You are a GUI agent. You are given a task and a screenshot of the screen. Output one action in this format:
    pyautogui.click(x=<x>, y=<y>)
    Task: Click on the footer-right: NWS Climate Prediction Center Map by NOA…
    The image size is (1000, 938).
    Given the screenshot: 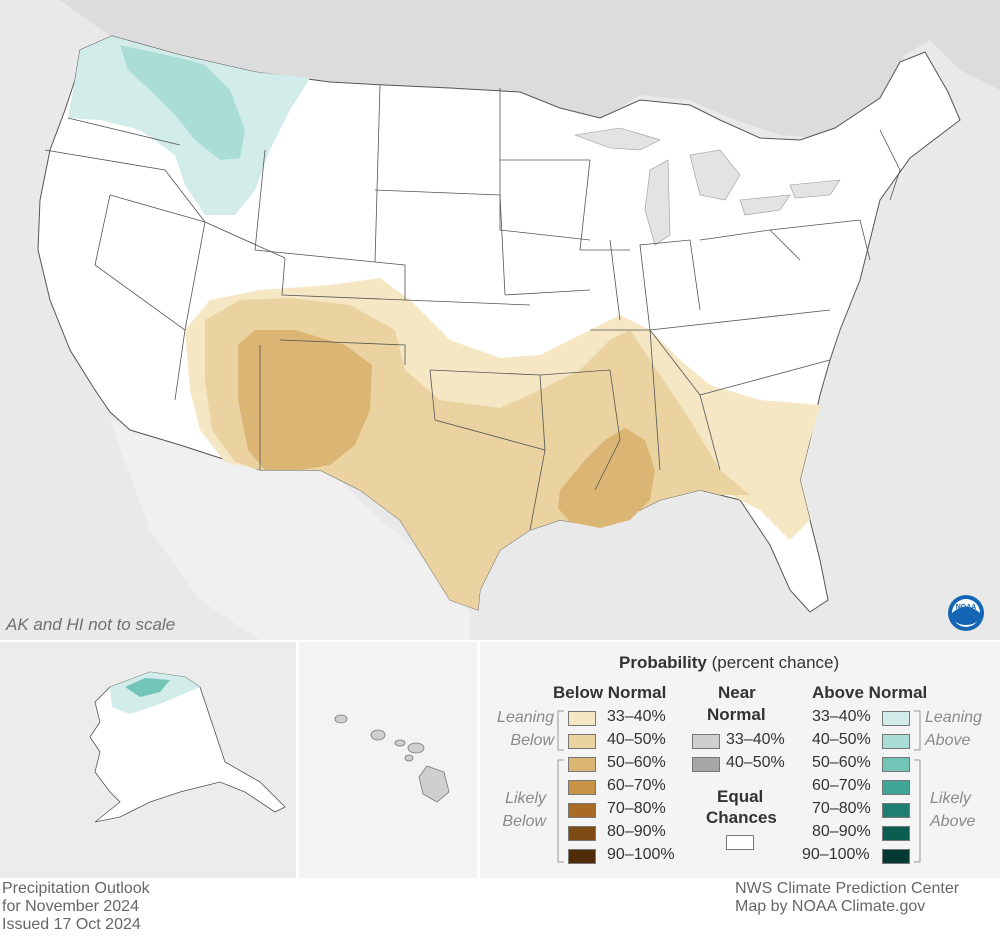 What is the action you would take?
    pyautogui.click(x=847, y=898)
    